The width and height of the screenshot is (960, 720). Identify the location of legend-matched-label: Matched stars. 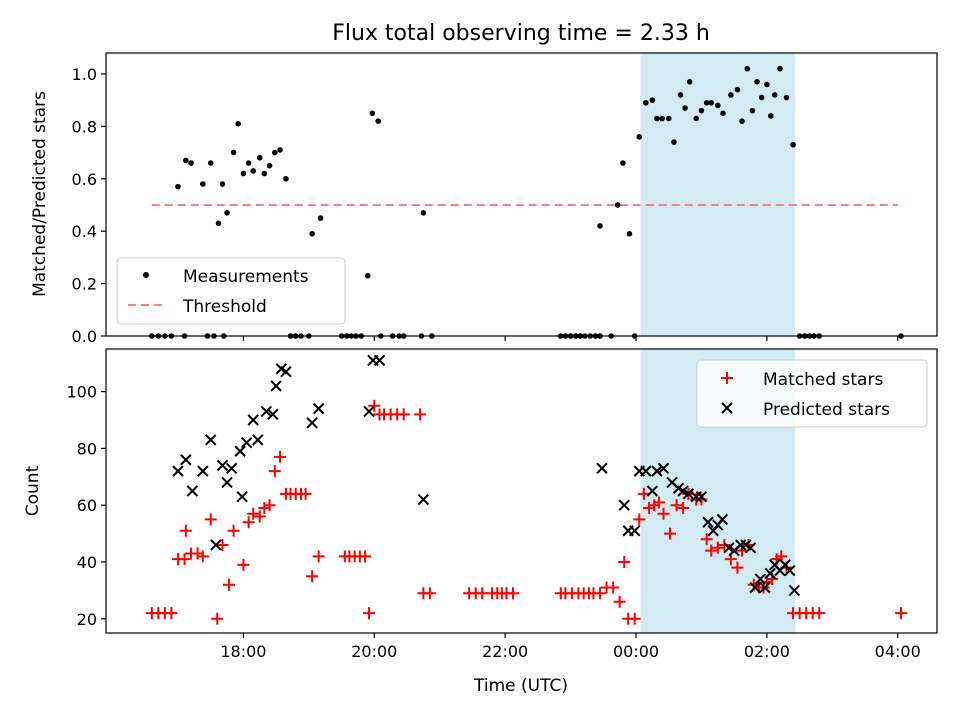
(823, 380).